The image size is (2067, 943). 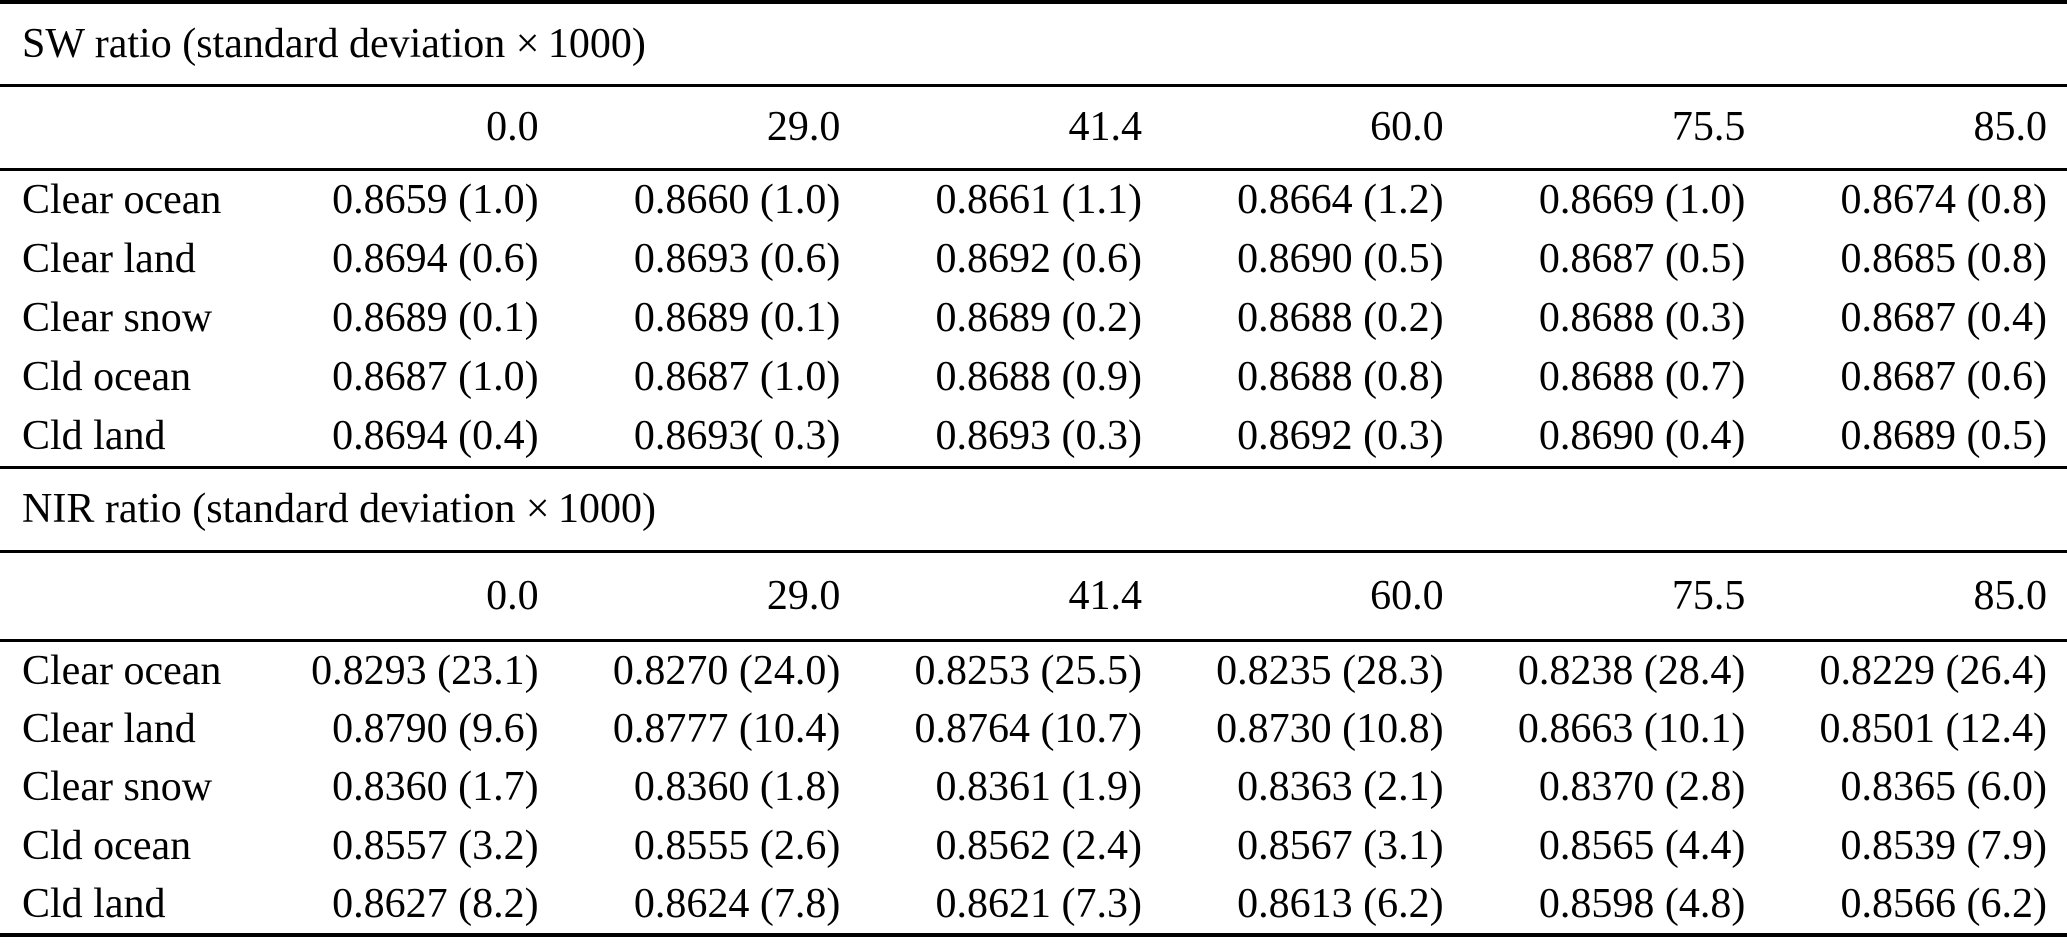 What do you see at coordinates (1642, 787) in the screenshot?
I see `value-cell: 0.8370 (2.8)` at bounding box center [1642, 787].